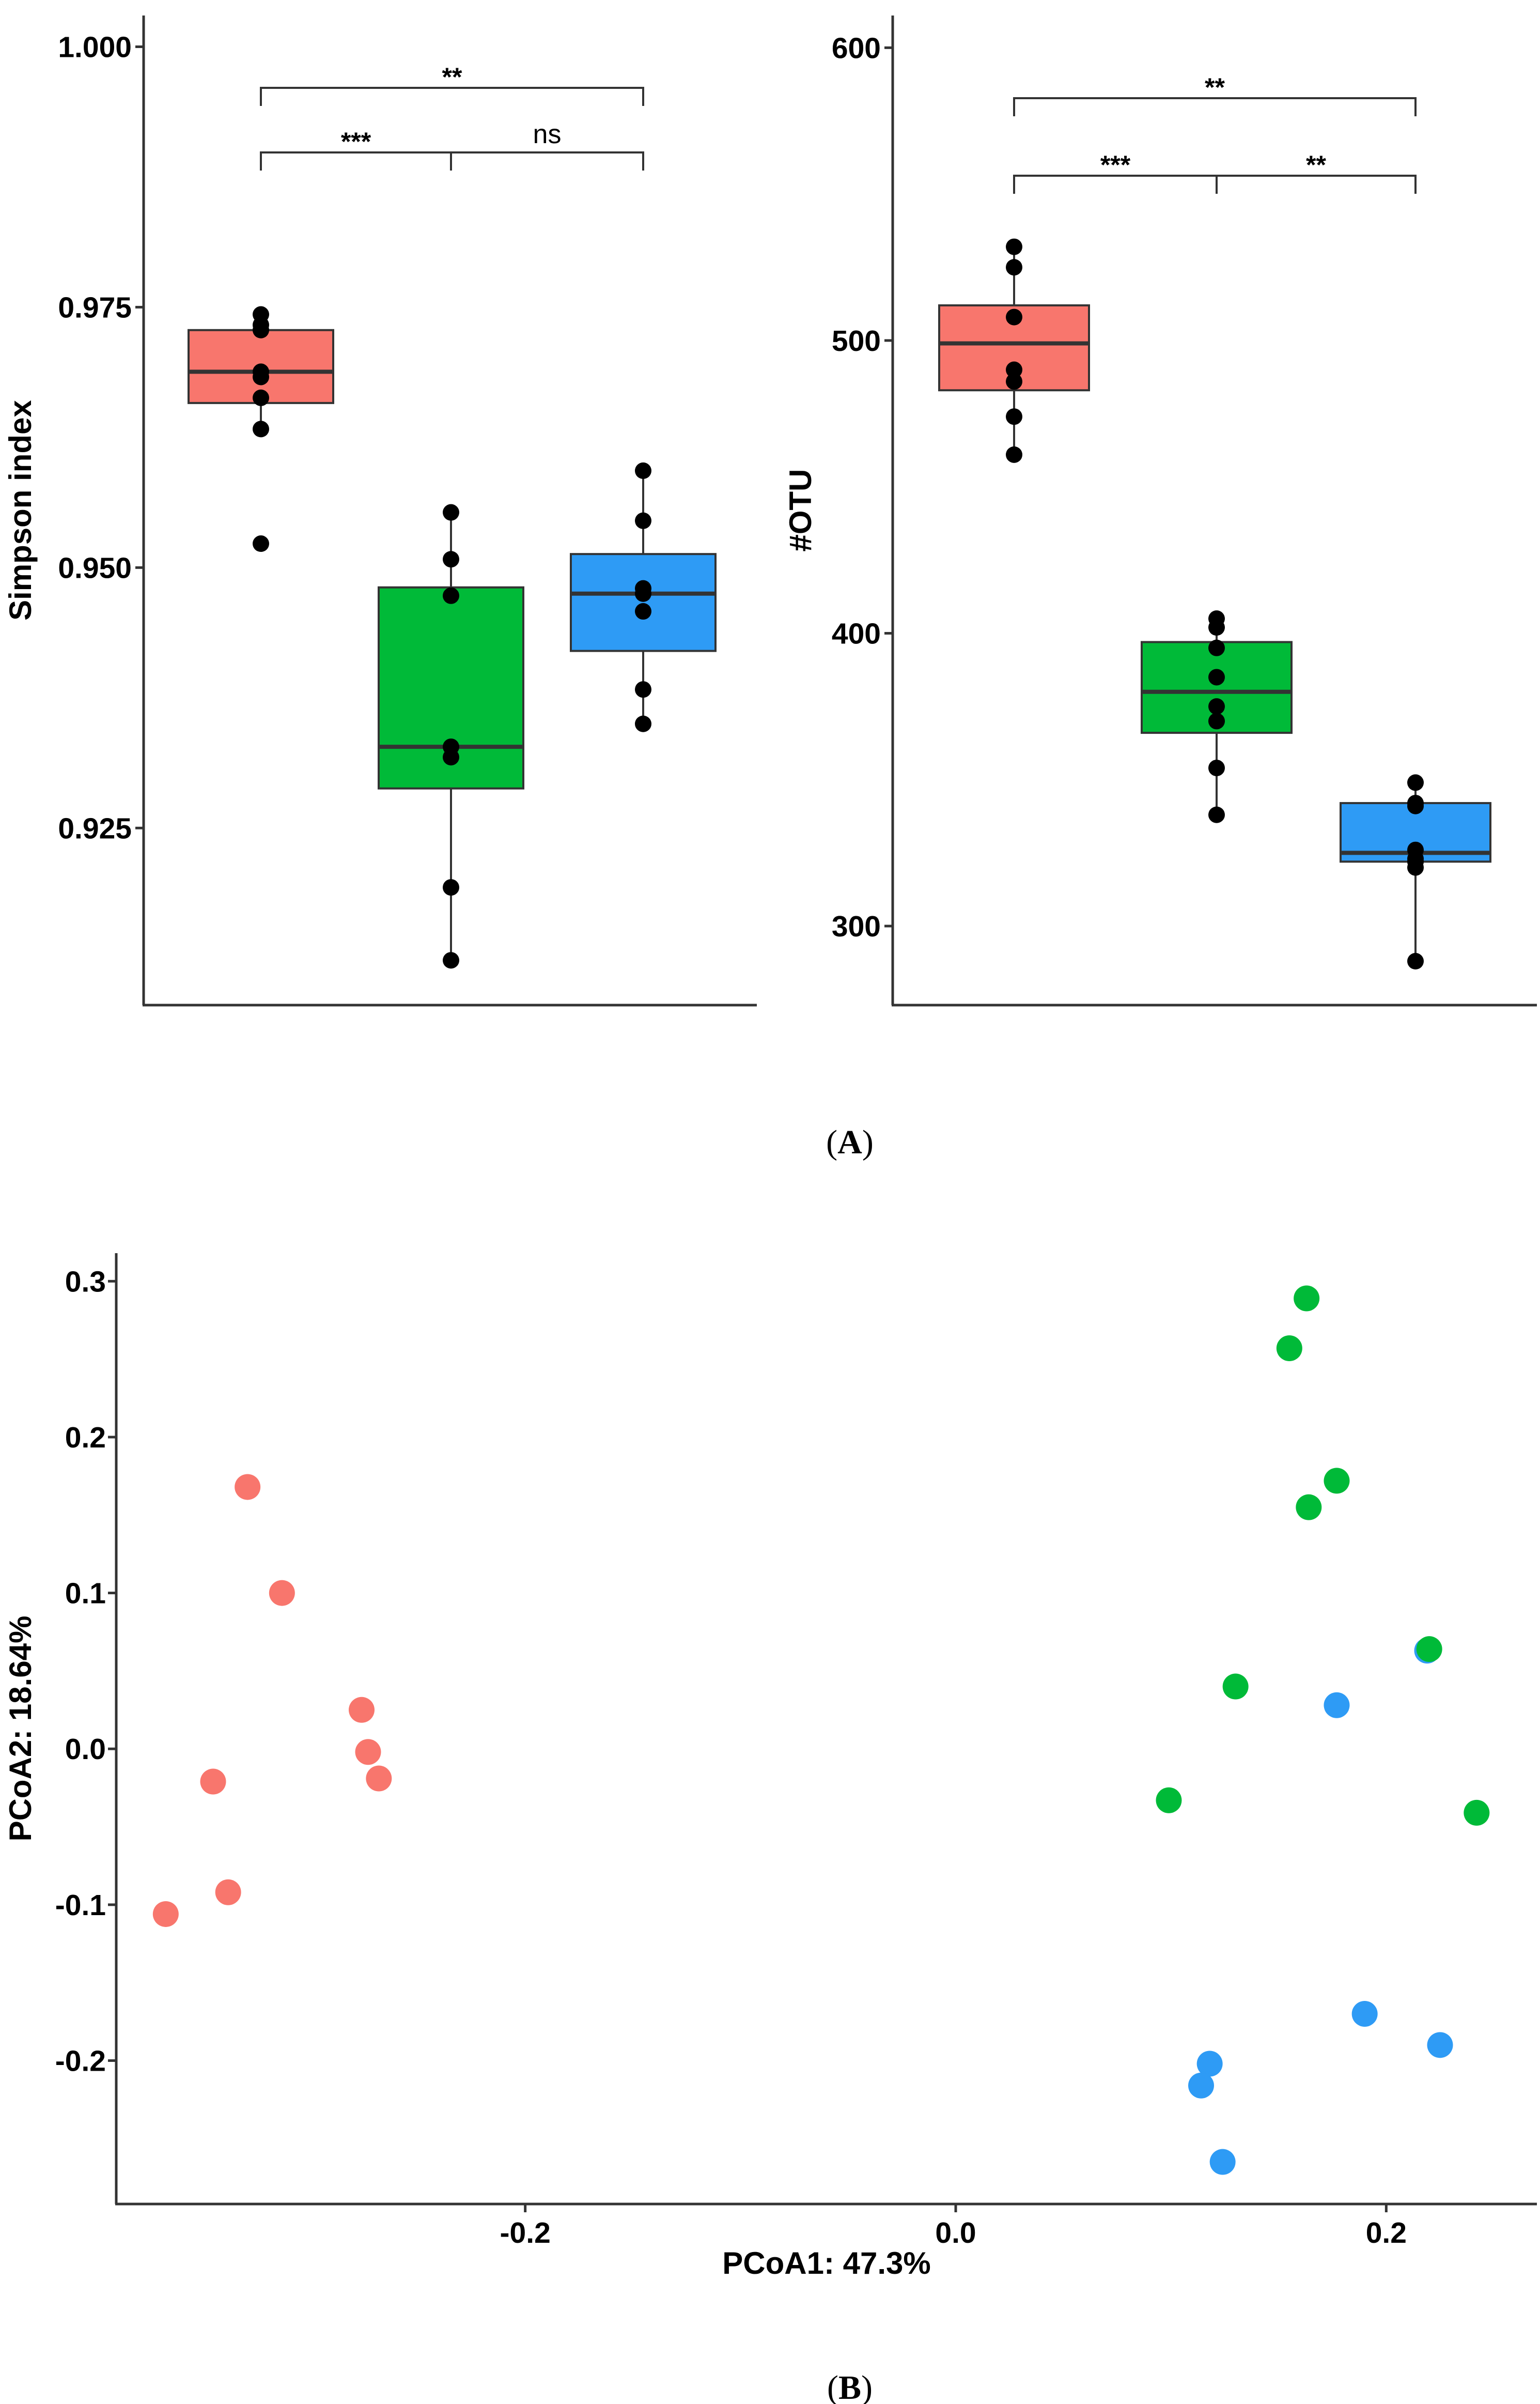 The image size is (1540, 2404). Describe the element at coordinates (800, 510) in the screenshot. I see `otu-y-axis-title: #OTU` at that location.